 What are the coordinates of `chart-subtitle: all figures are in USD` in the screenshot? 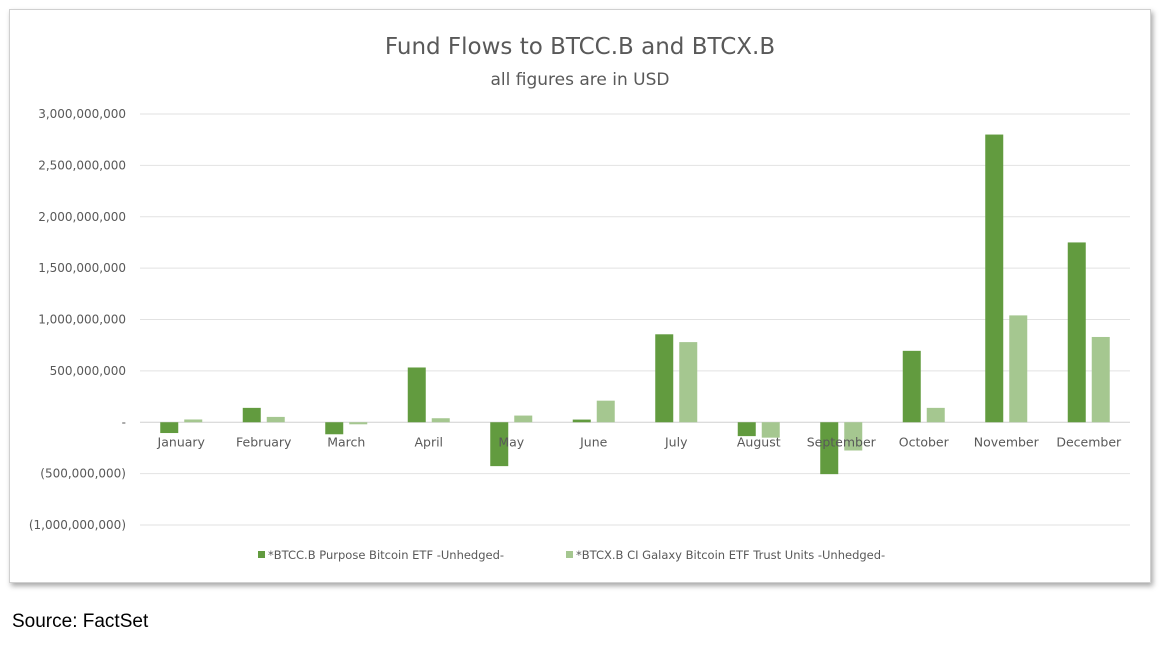 It's located at (580, 80).